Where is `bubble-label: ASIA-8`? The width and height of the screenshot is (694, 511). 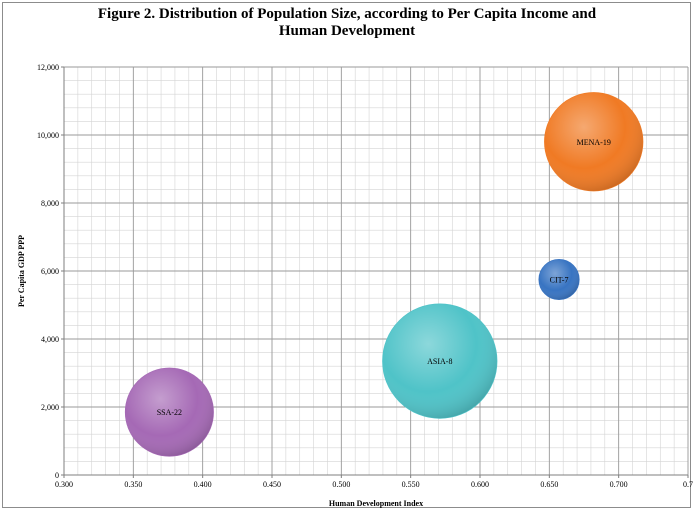 bubble-label: ASIA-8 is located at coordinates (439, 361).